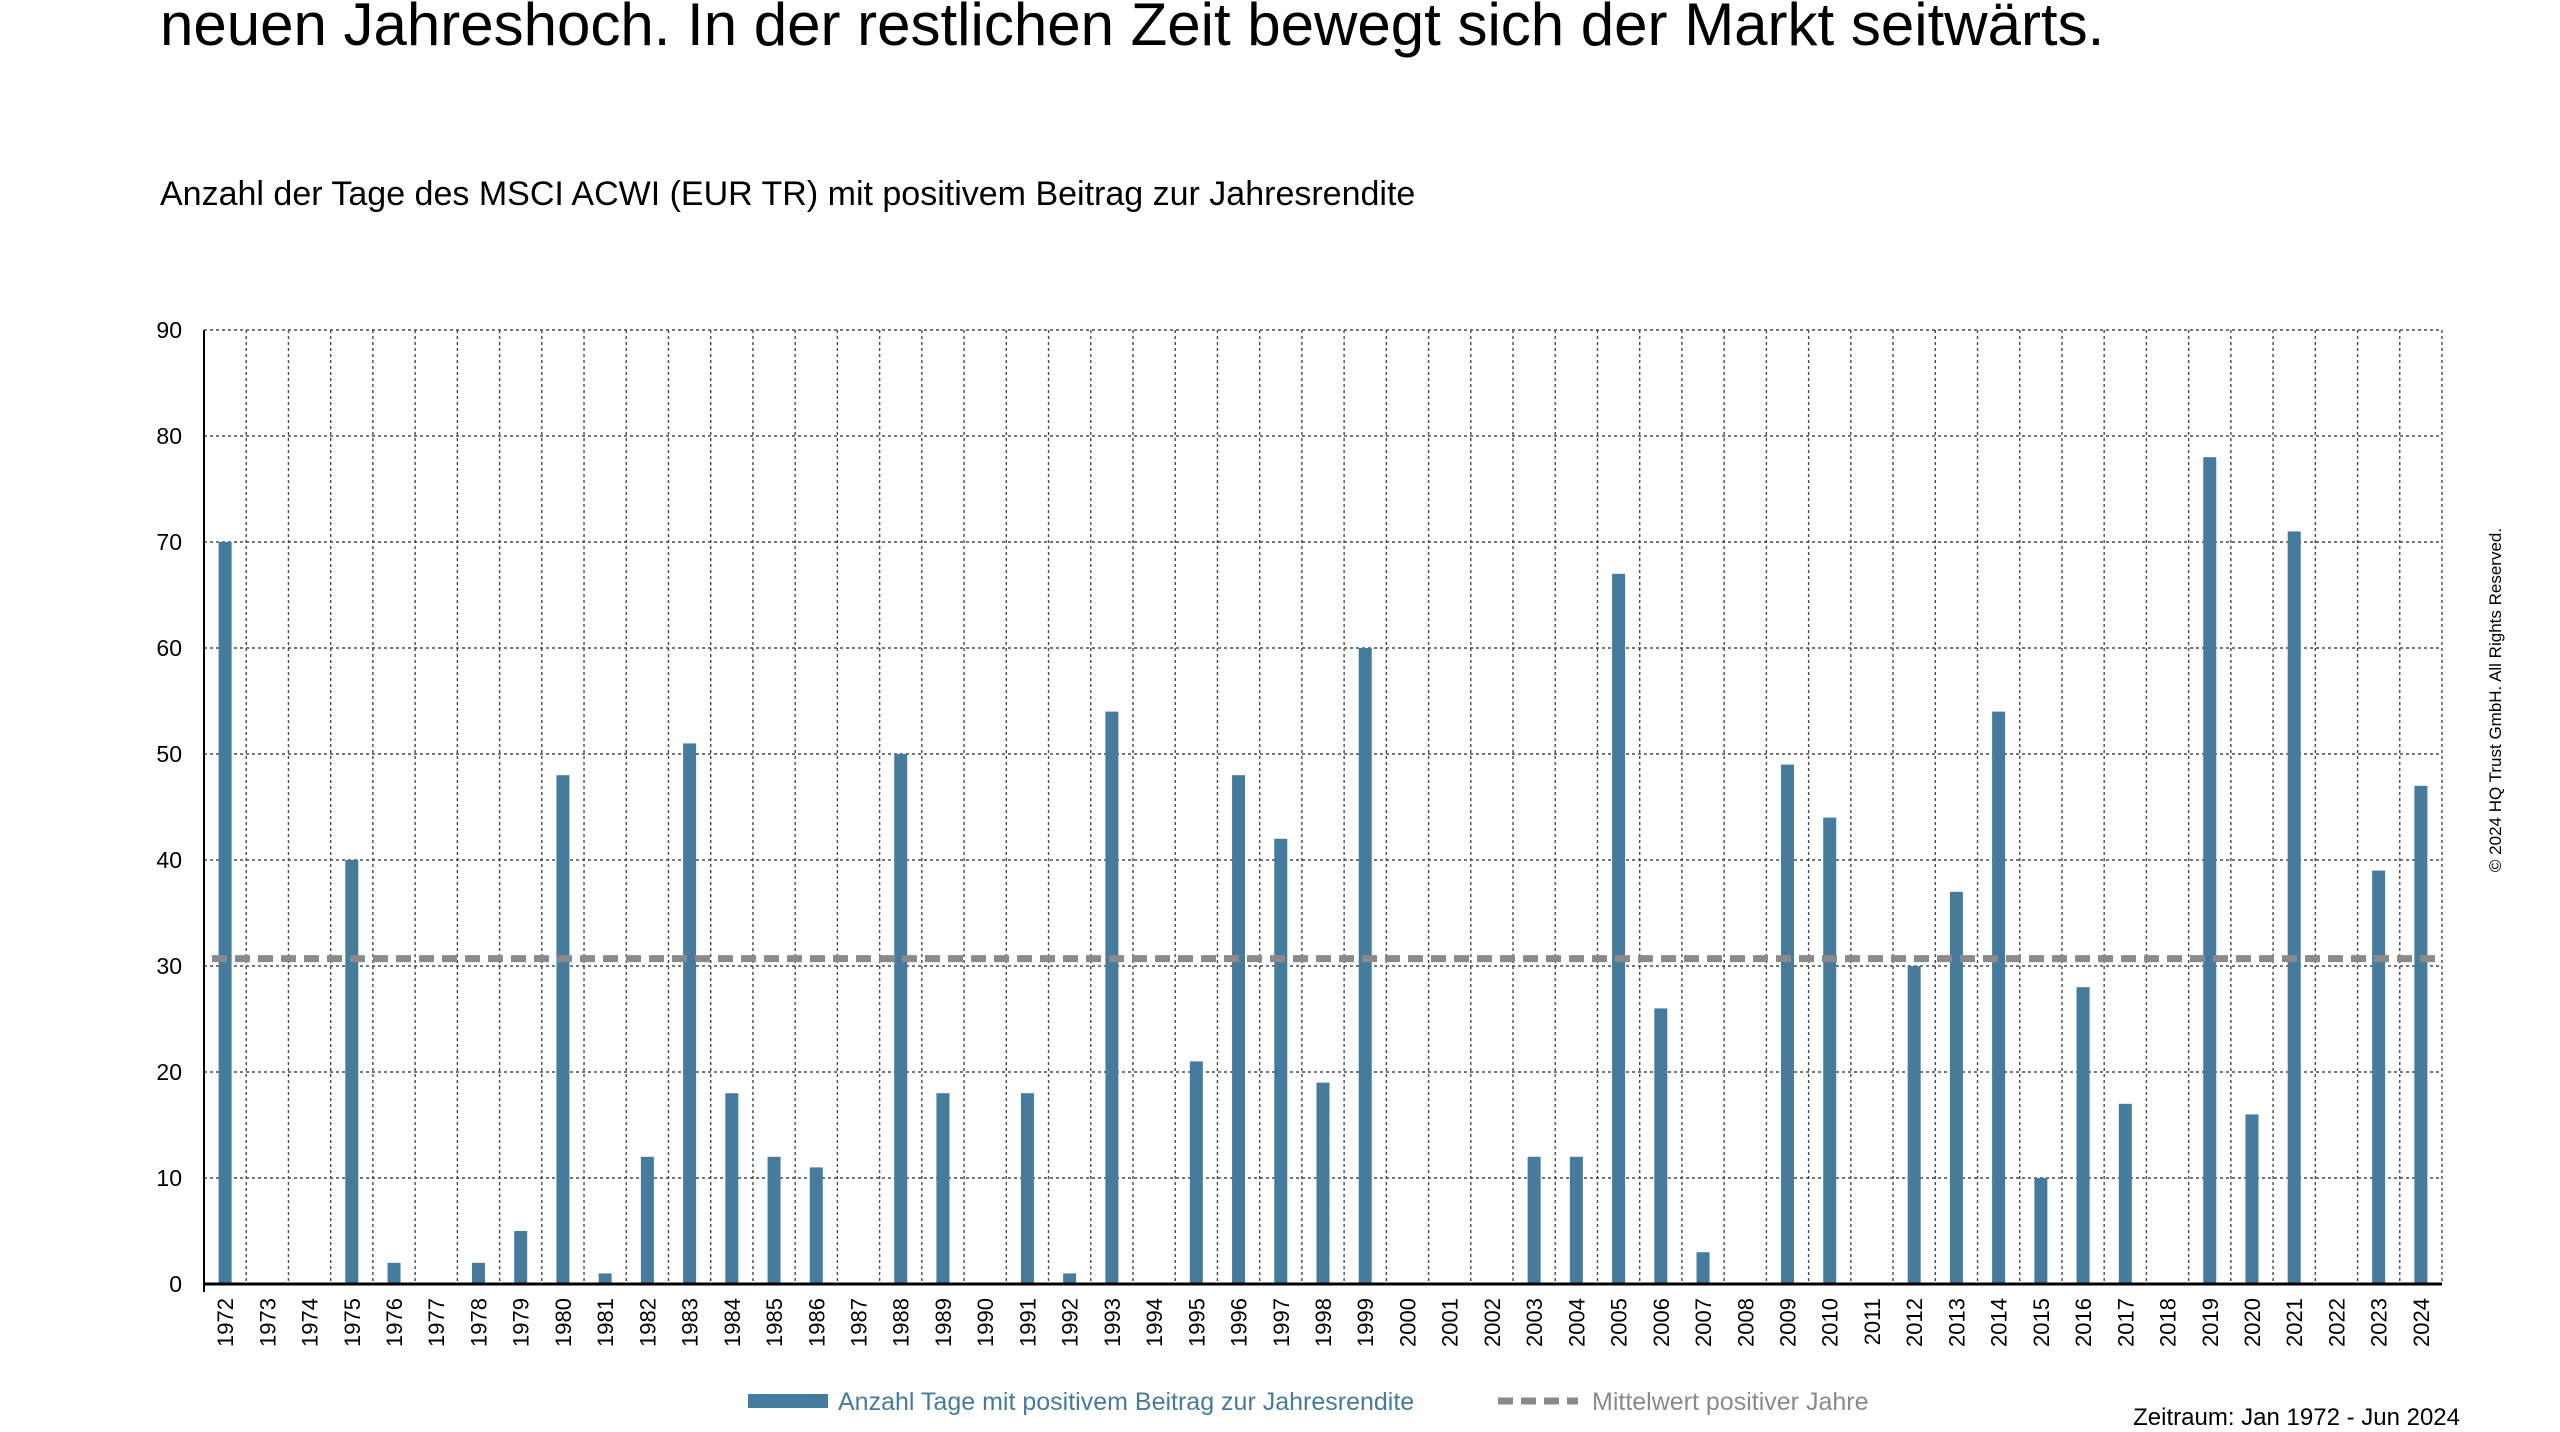 The width and height of the screenshot is (2560, 1432). Describe the element at coordinates (169, 542) in the screenshot. I see `y-tick-label: 70` at that location.